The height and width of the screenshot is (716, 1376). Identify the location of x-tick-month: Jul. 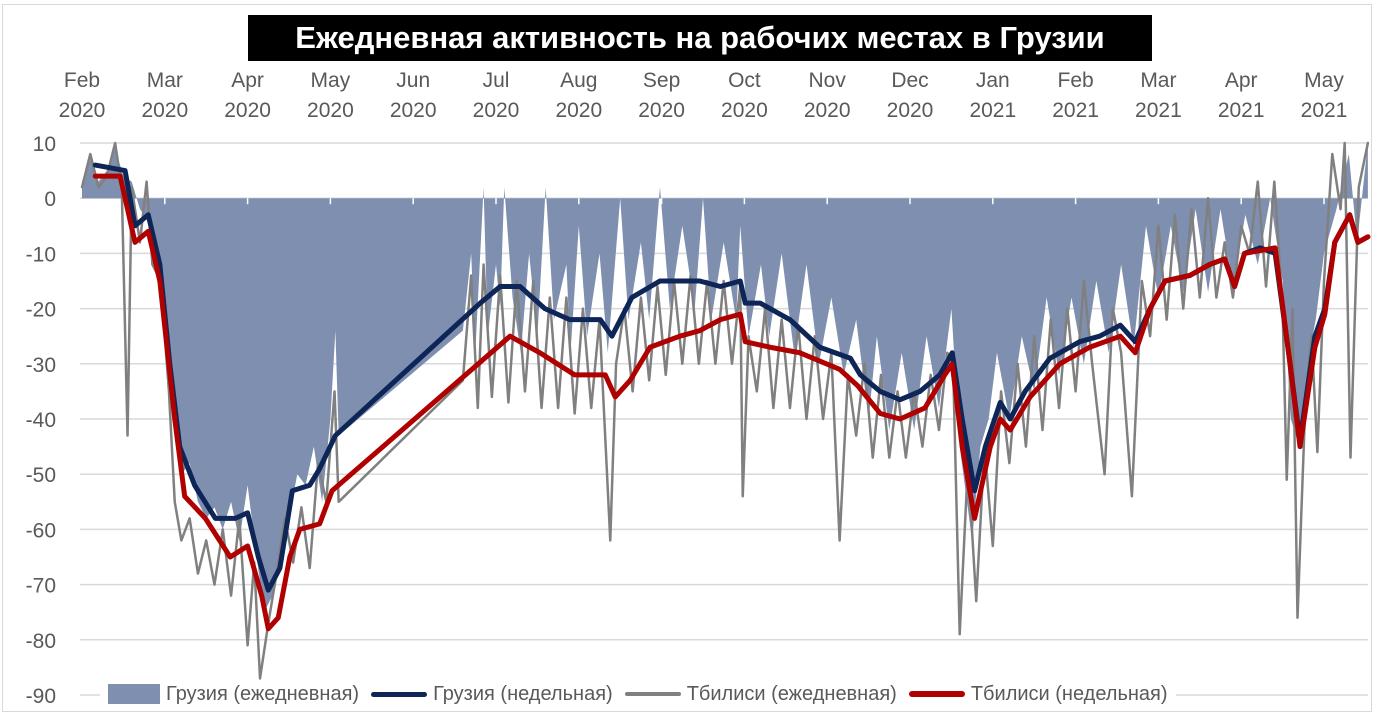
(496, 80).